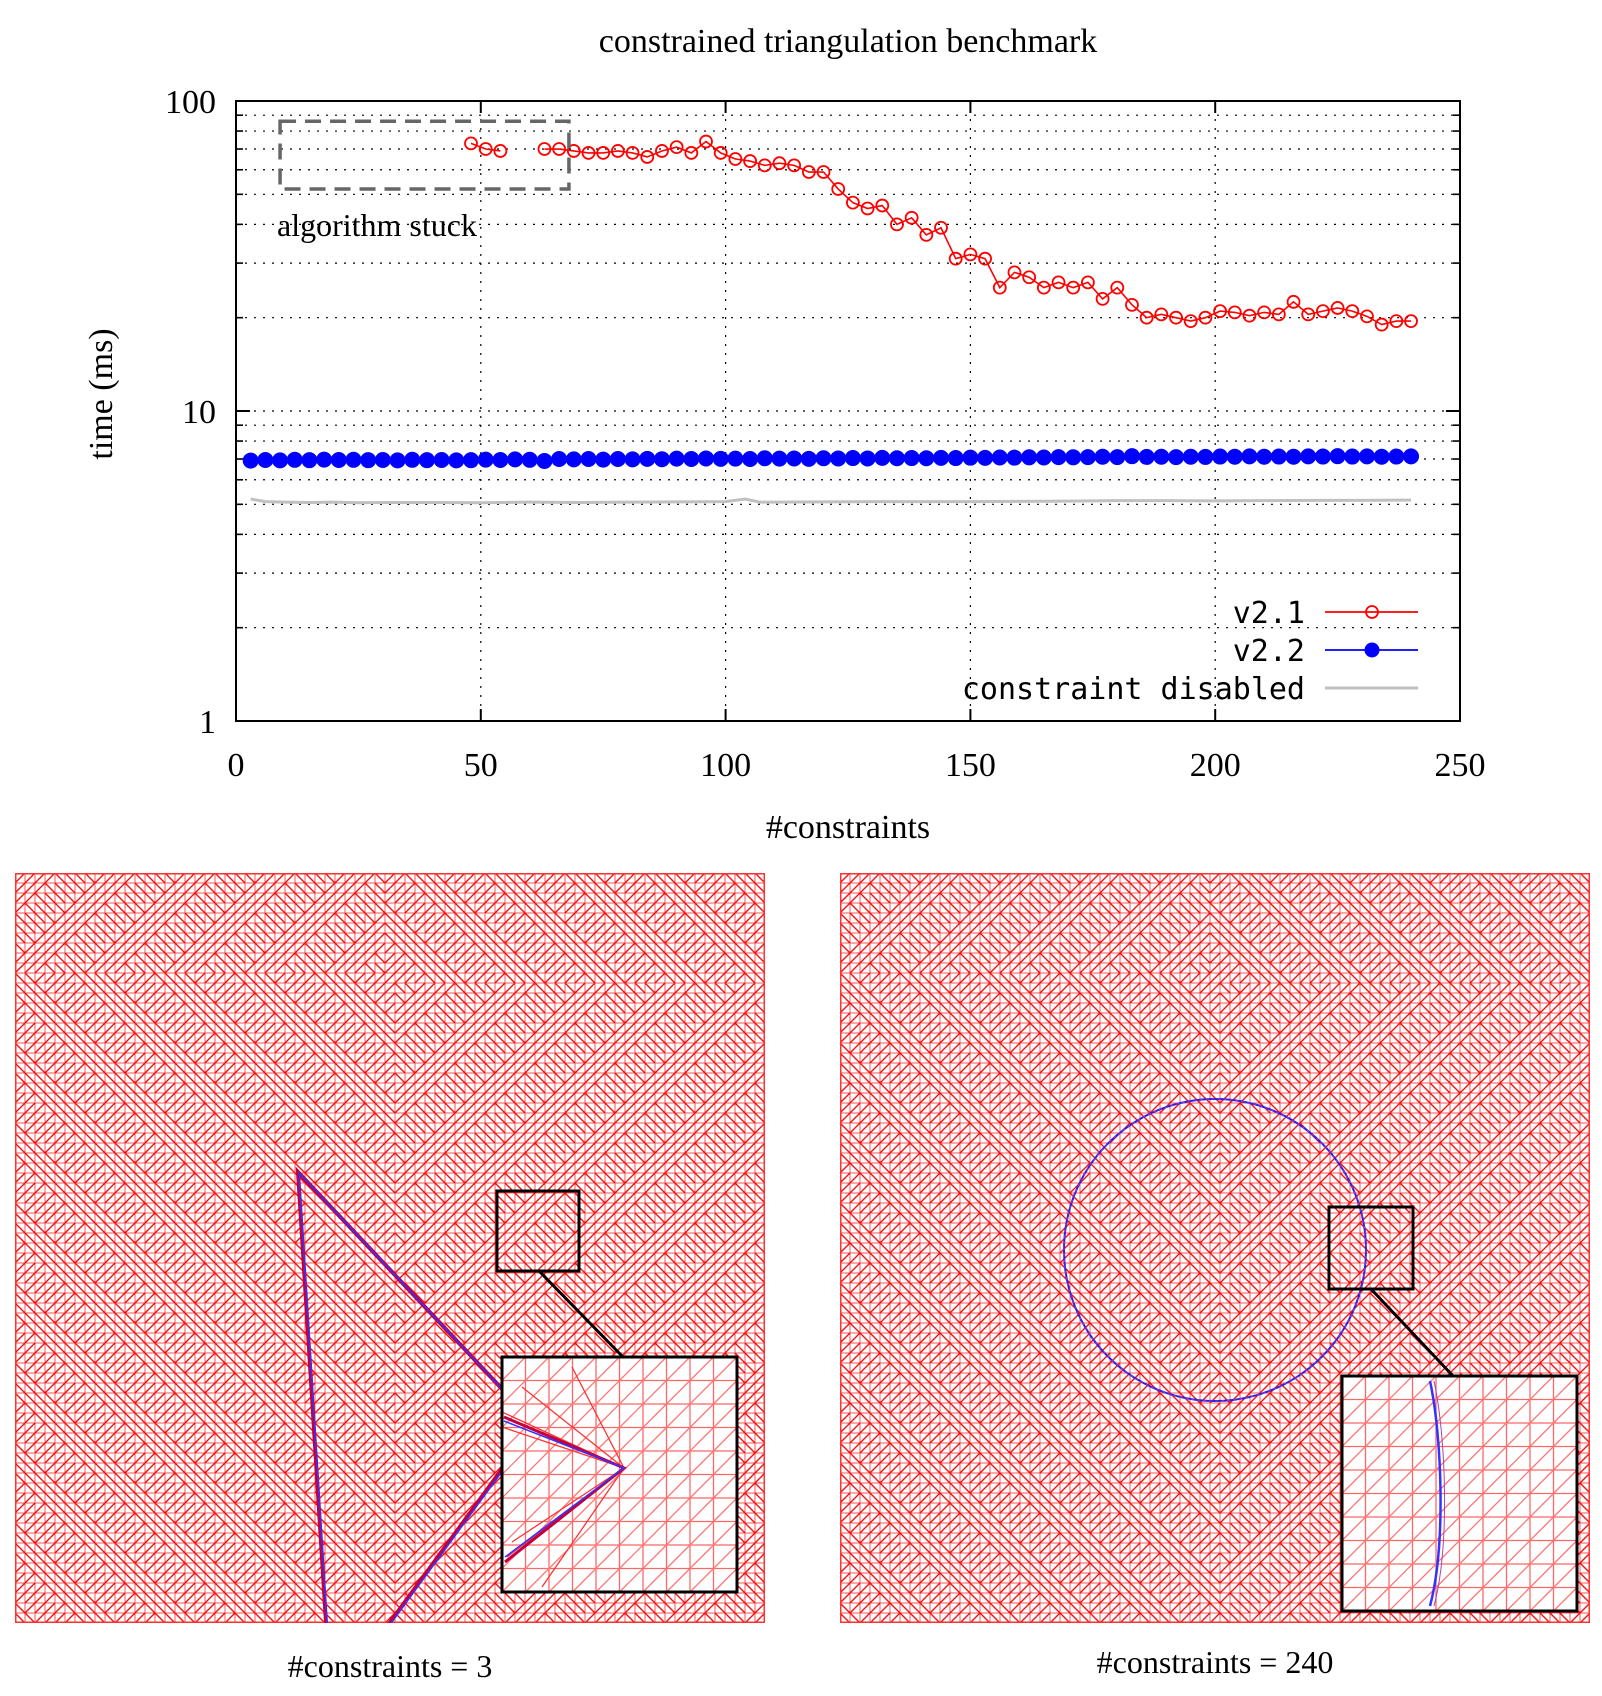 The image size is (1602, 1696). Describe the element at coordinates (481, 765) in the screenshot. I see `x-tick-label: 50` at that location.